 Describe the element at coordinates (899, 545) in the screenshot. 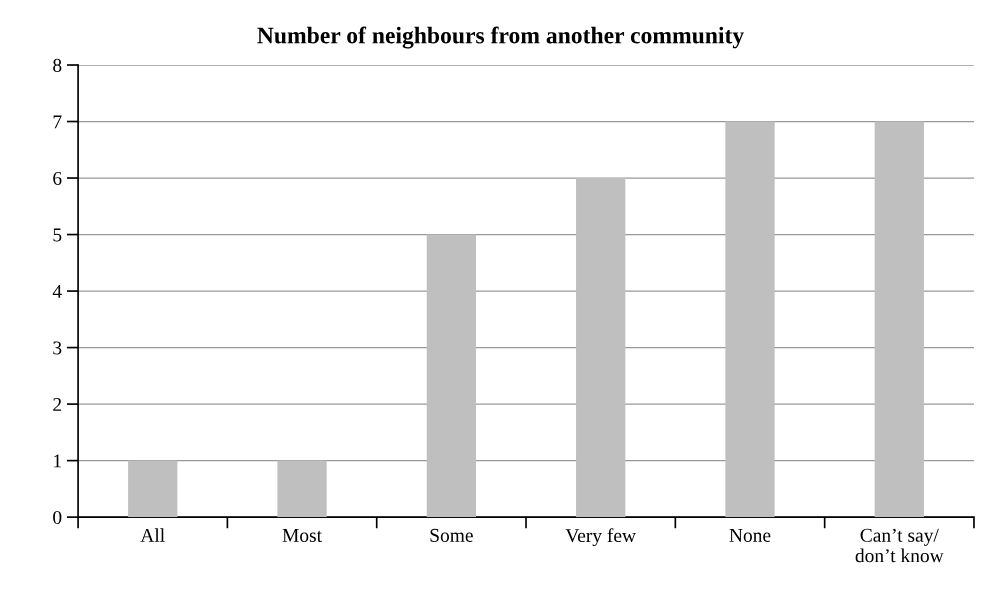

I see `x-tick-label: Can’t say/ don’t know` at that location.